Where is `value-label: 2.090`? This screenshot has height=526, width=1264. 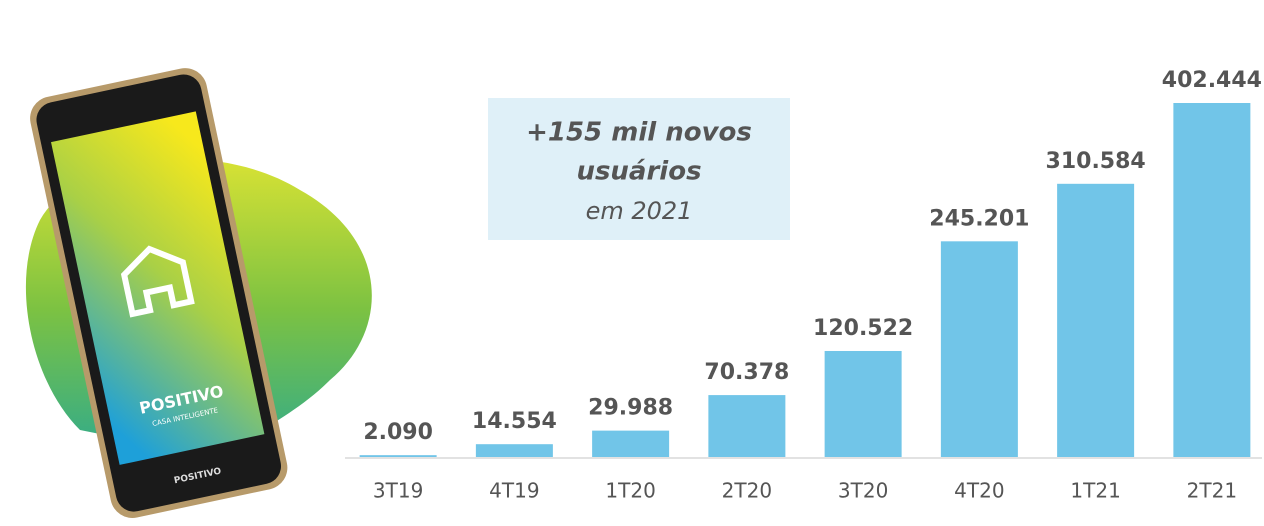 value-label: 2.090 is located at coordinates (398, 432).